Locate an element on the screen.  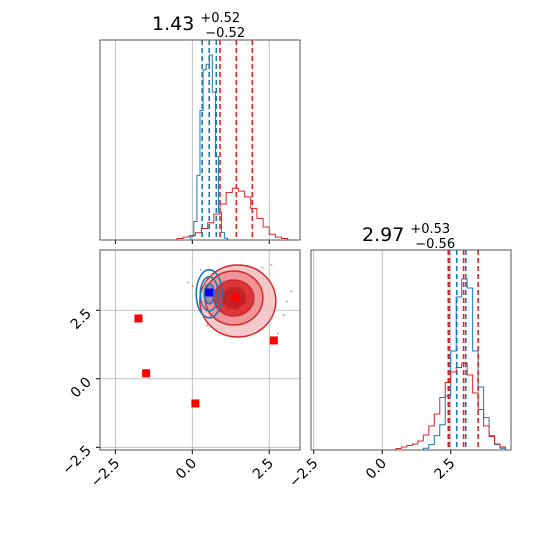
param1-title-value: 1.43 is located at coordinates (173, 24).